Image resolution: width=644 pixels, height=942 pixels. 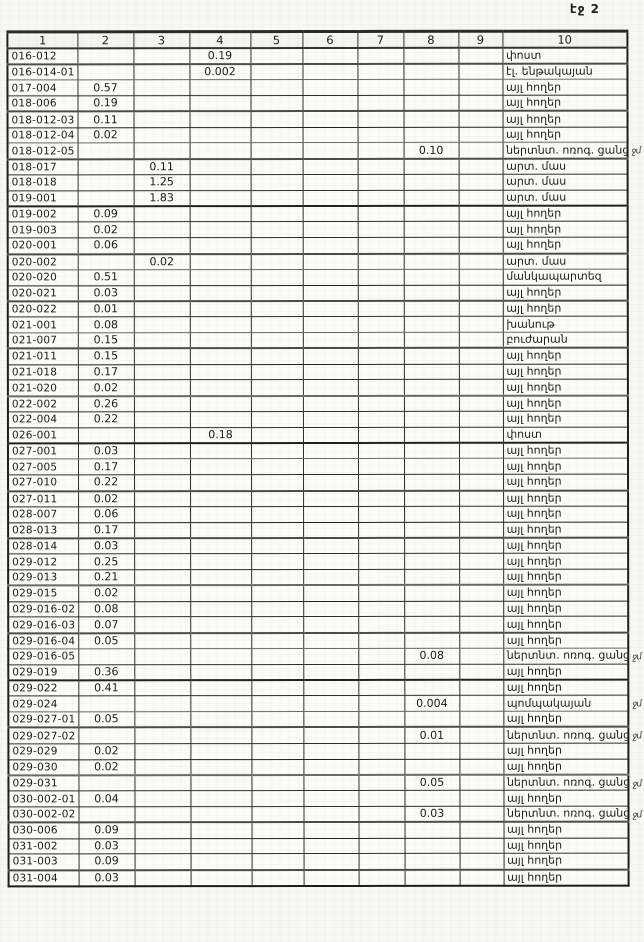 What do you see at coordinates (42, 135) in the screenshot?
I see `parcel-code: 018-012-04` at bounding box center [42, 135].